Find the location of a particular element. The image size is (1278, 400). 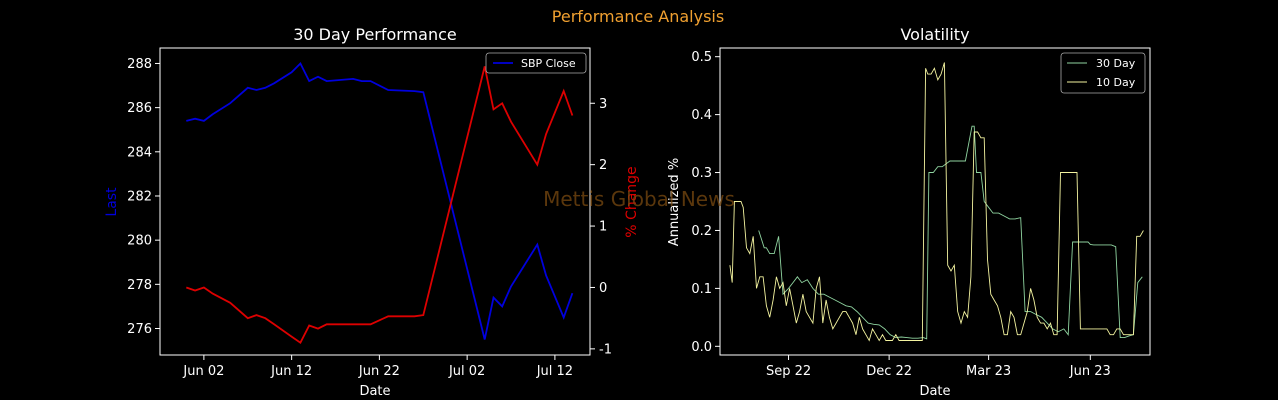

last-axis-label: Last is located at coordinates (112, 202).